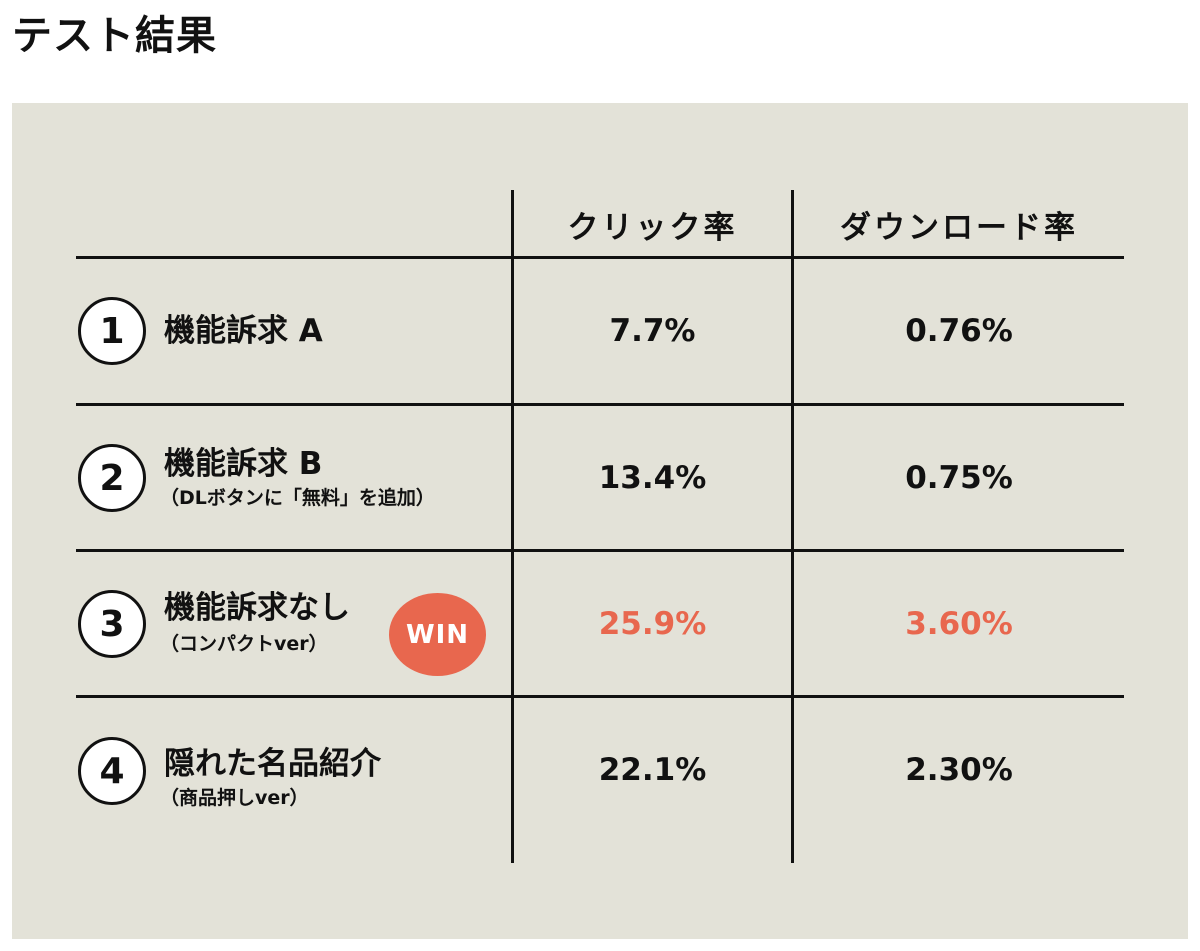  I want to click on row-sublabel: （DLボタンに「無料」を追加）, so click(297, 498).